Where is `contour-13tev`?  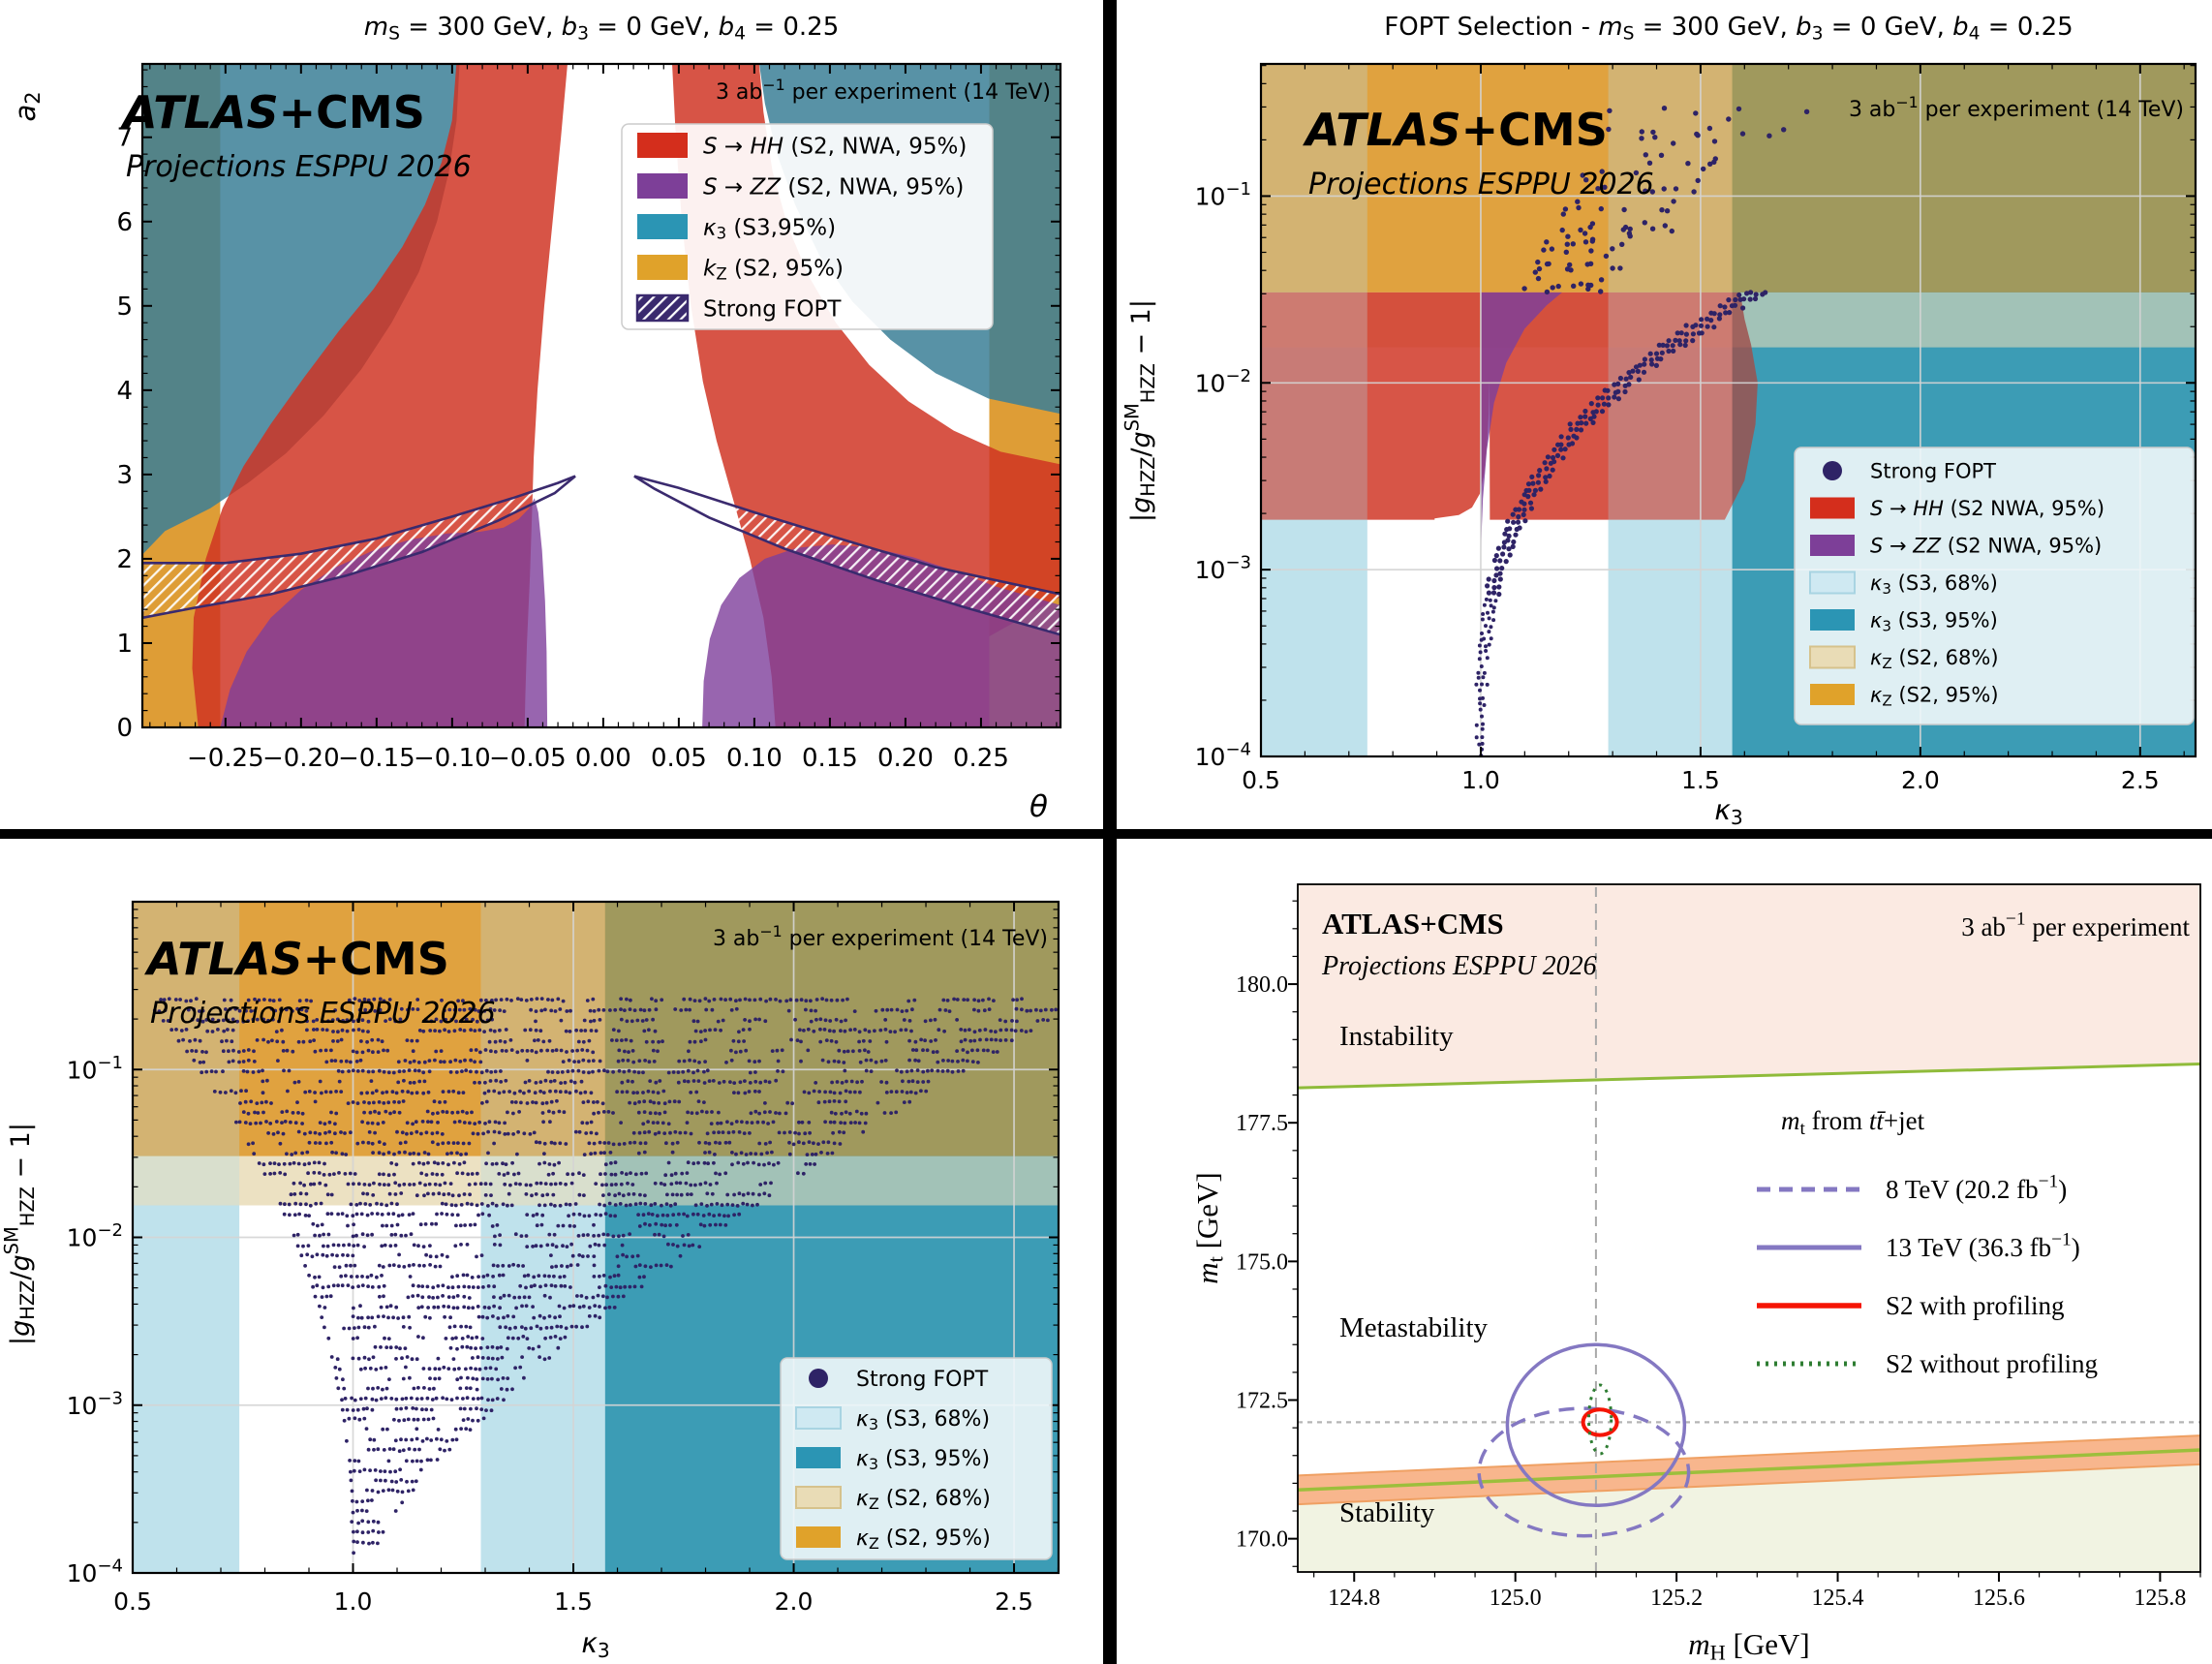 contour-13tev is located at coordinates (1596, 1425).